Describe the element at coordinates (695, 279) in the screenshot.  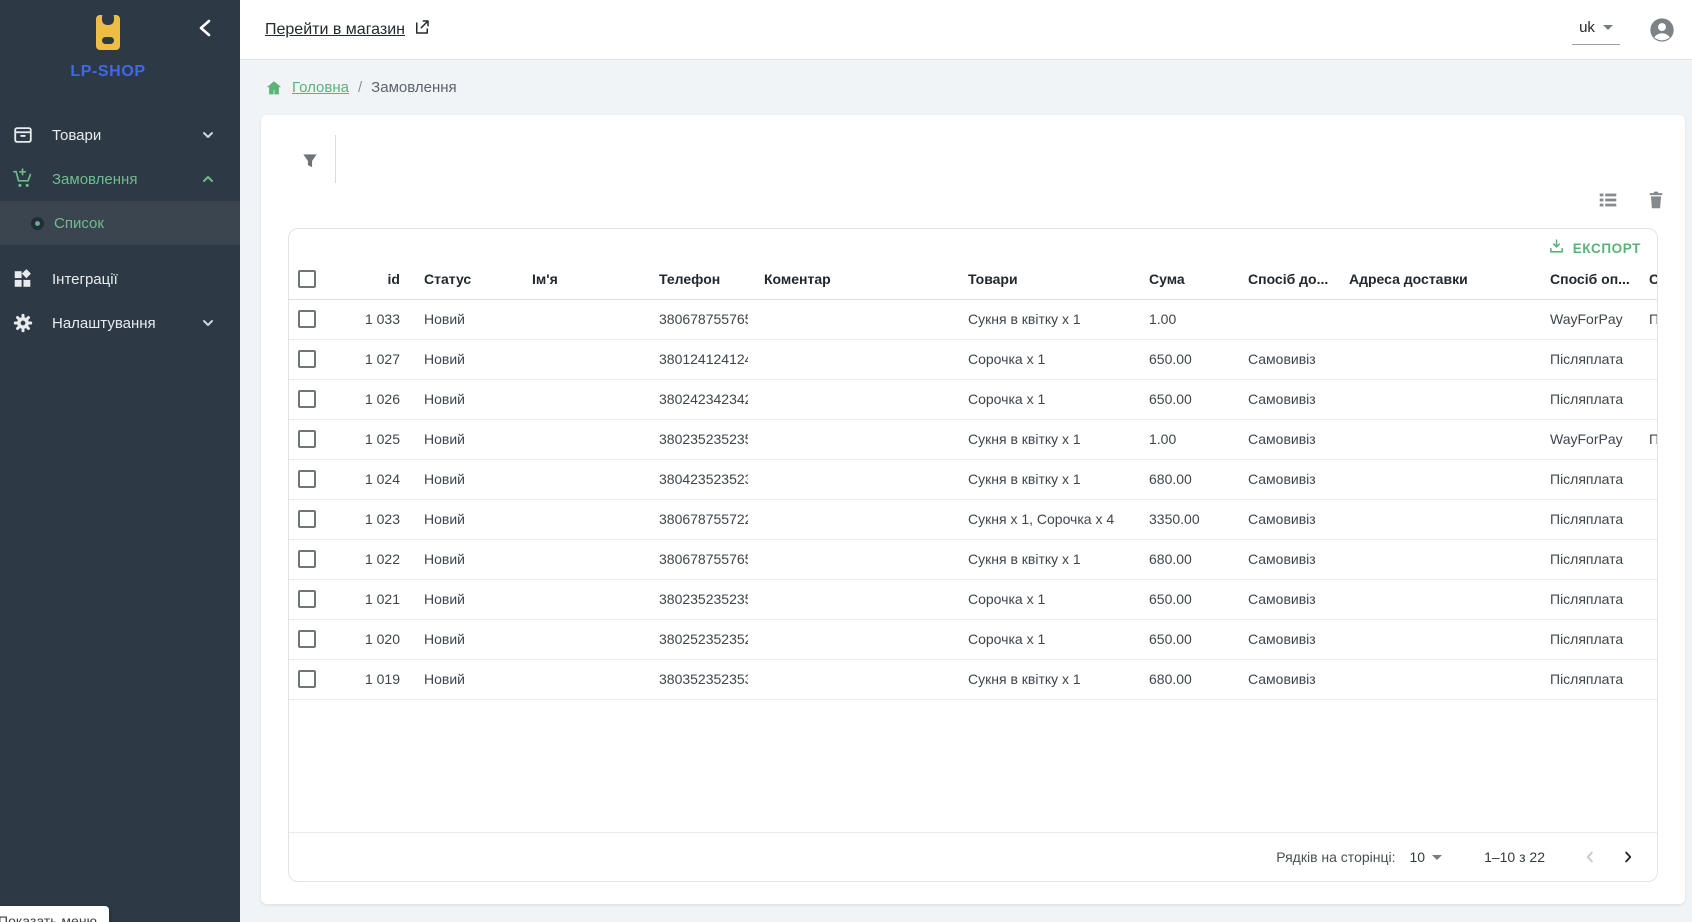
I see `column-header: Телефон` at that location.